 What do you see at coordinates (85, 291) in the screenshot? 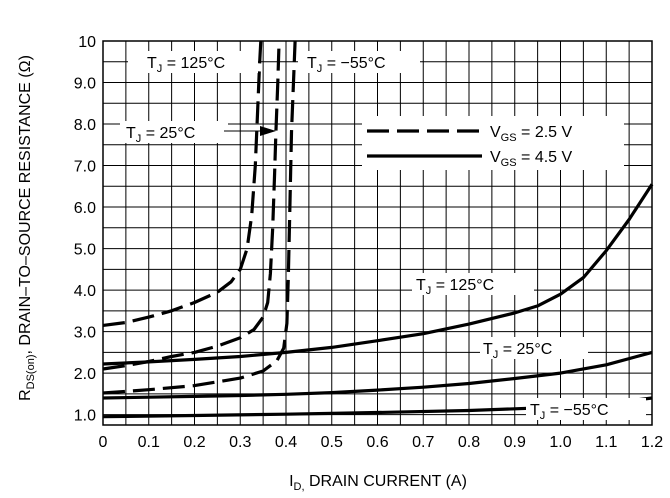
I see `y-tick-label: 4.0` at bounding box center [85, 291].